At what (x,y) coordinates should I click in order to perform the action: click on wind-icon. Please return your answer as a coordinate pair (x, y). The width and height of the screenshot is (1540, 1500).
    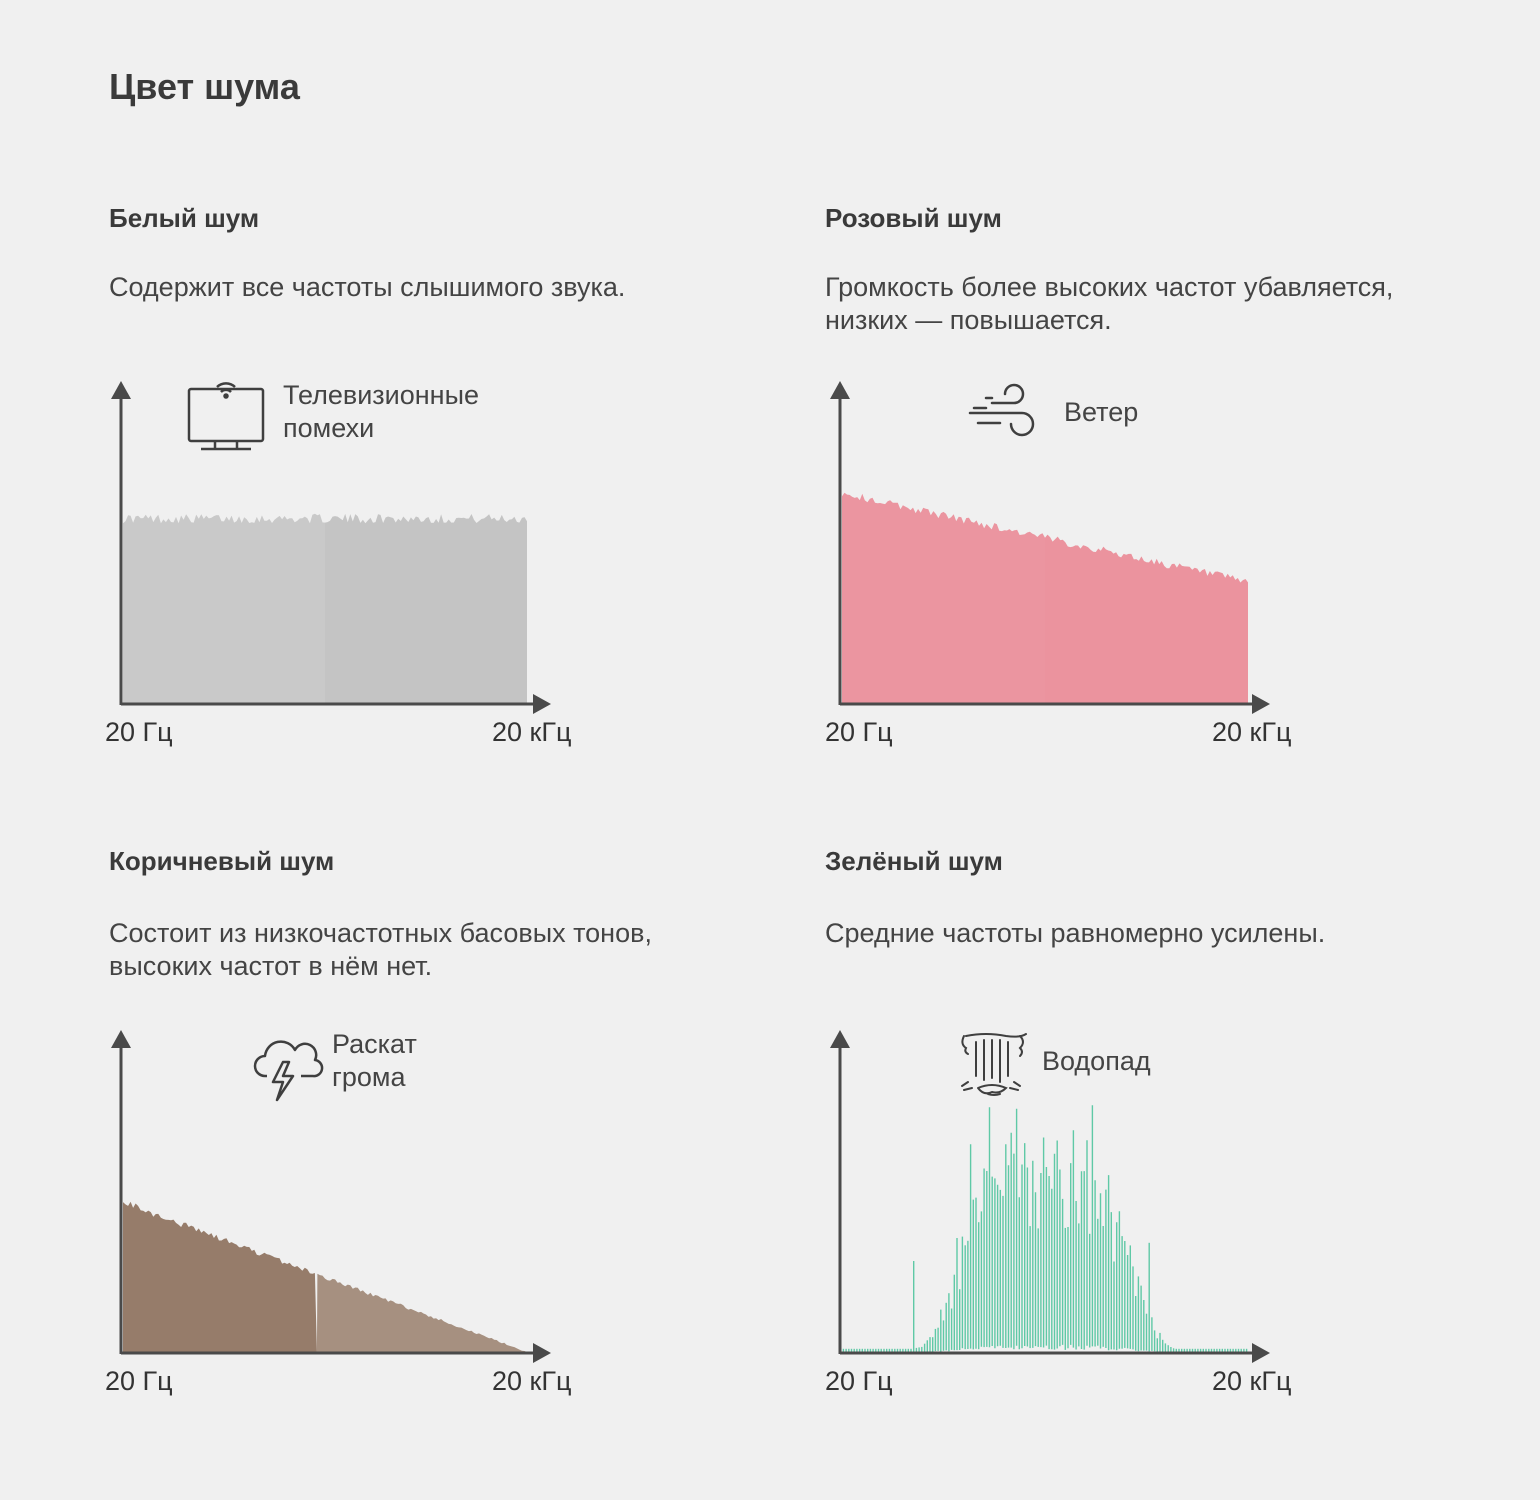
    Looking at the image, I should click on (1001, 410).